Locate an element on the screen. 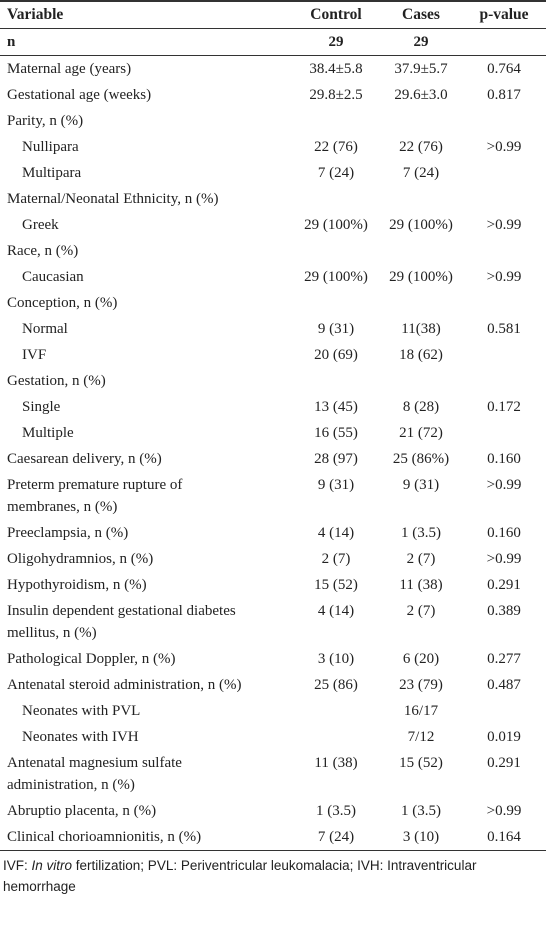 This screenshot has width=546, height=947. cell: 16/17 is located at coordinates (421, 711).